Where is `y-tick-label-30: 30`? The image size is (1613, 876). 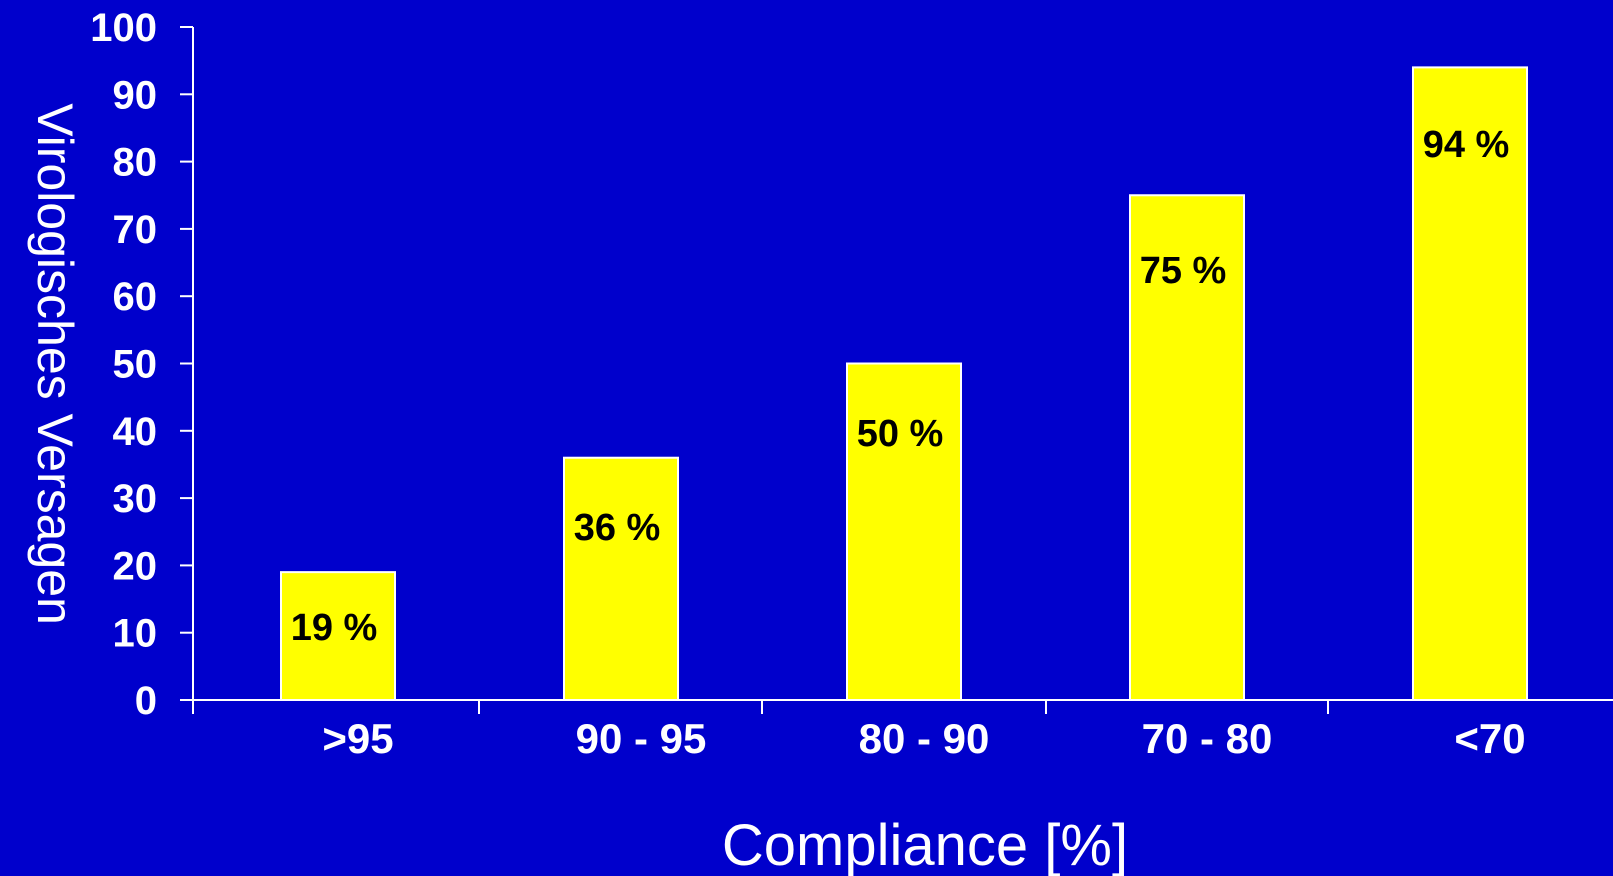 y-tick-label-30: 30 is located at coordinates (135, 499).